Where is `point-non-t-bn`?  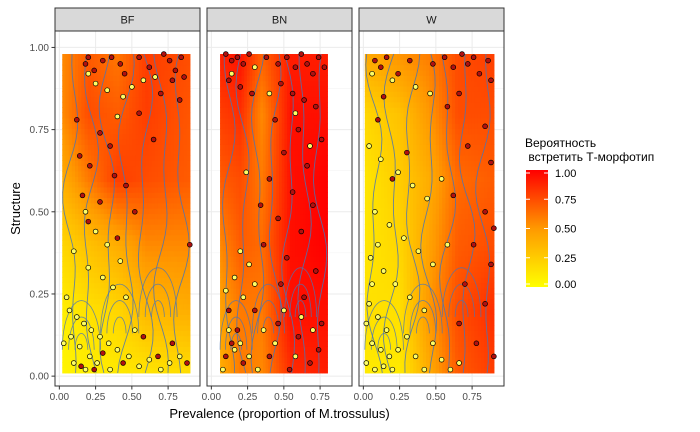 point-non-t-bn is located at coordinates (249, 264).